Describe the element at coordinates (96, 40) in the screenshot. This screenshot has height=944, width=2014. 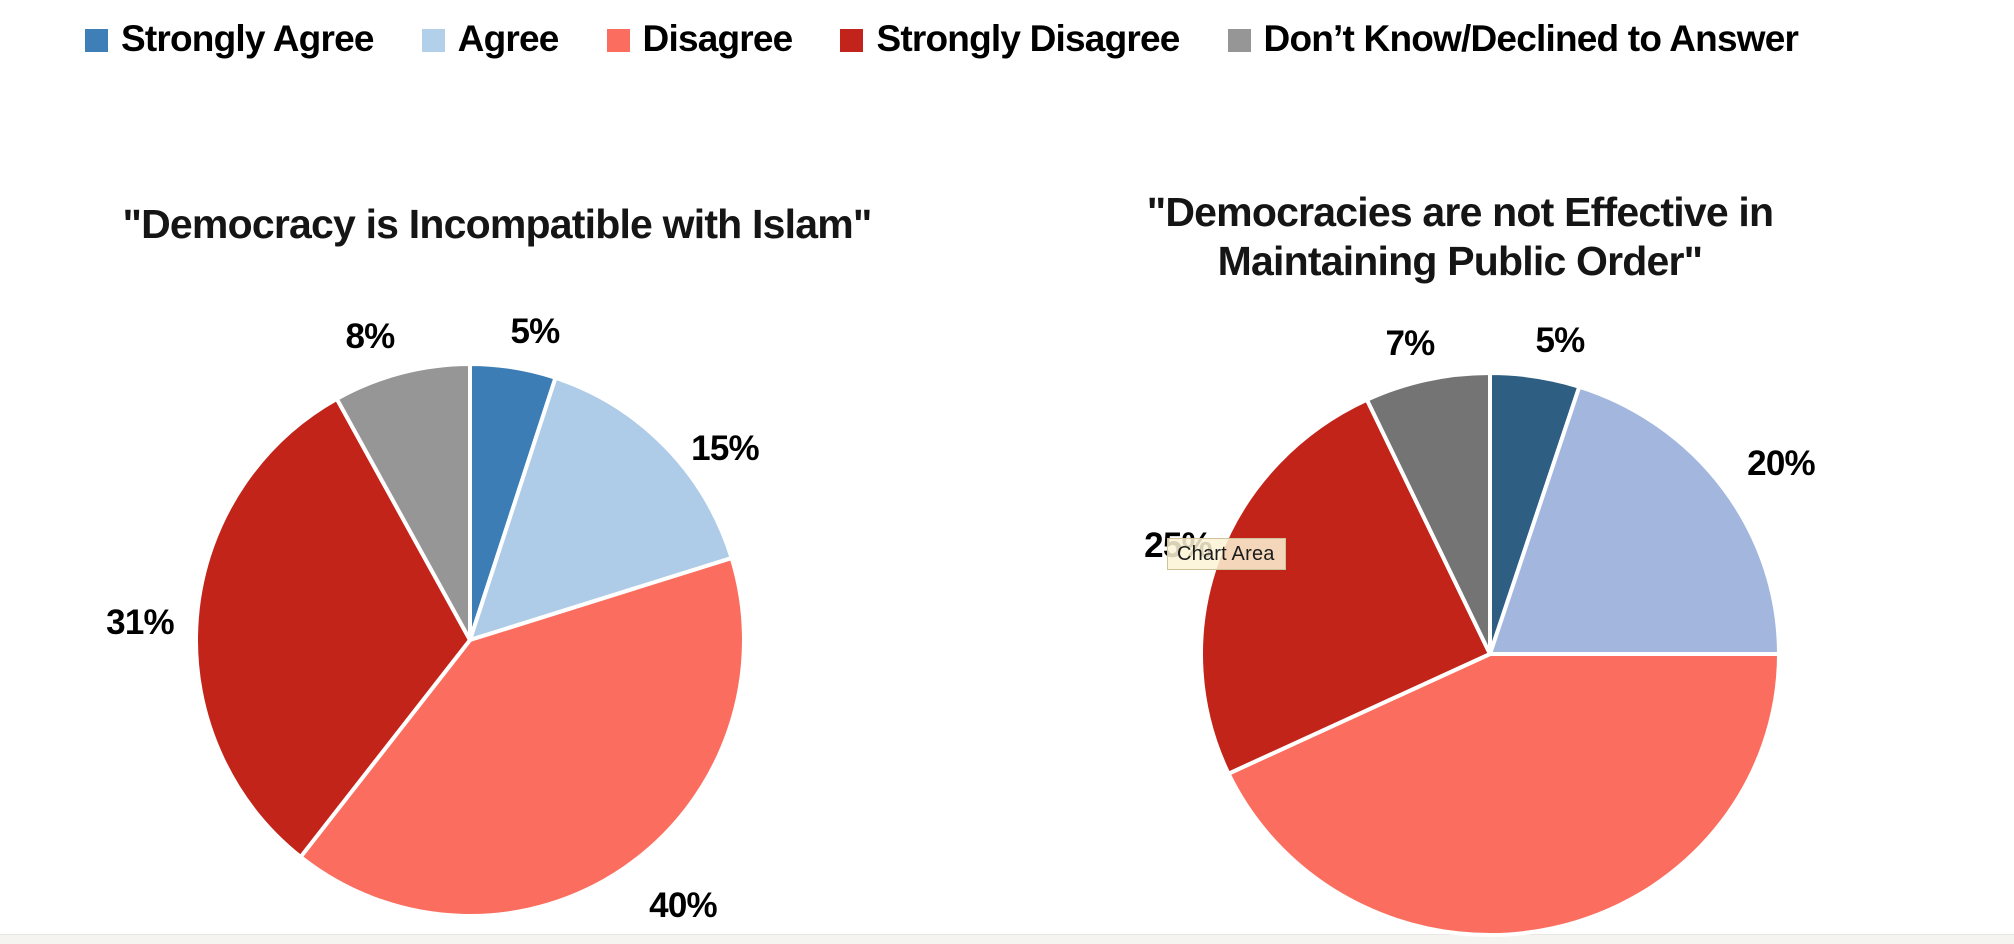
I see `legend-swatch-strongly-agree` at that location.